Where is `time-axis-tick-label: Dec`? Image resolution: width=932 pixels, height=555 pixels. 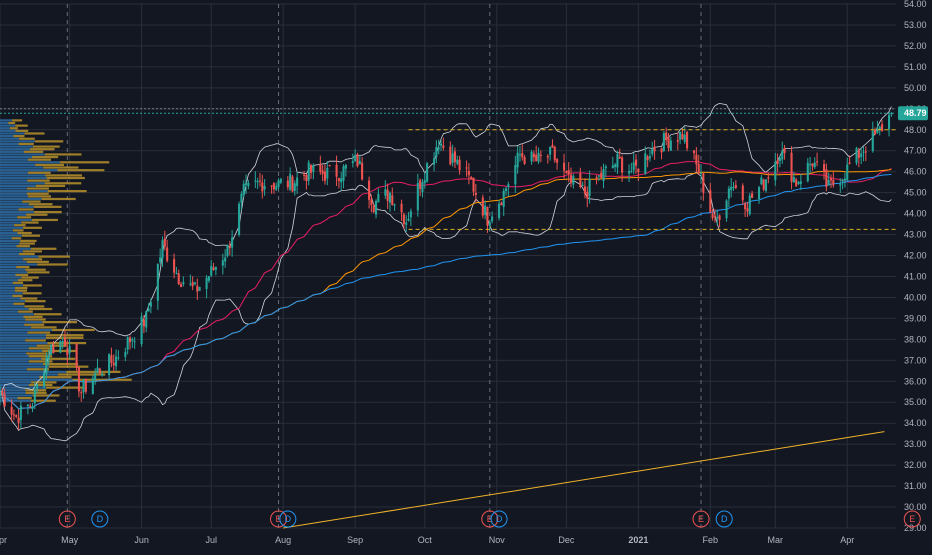
time-axis-tick-label: Dec is located at coordinates (566, 540).